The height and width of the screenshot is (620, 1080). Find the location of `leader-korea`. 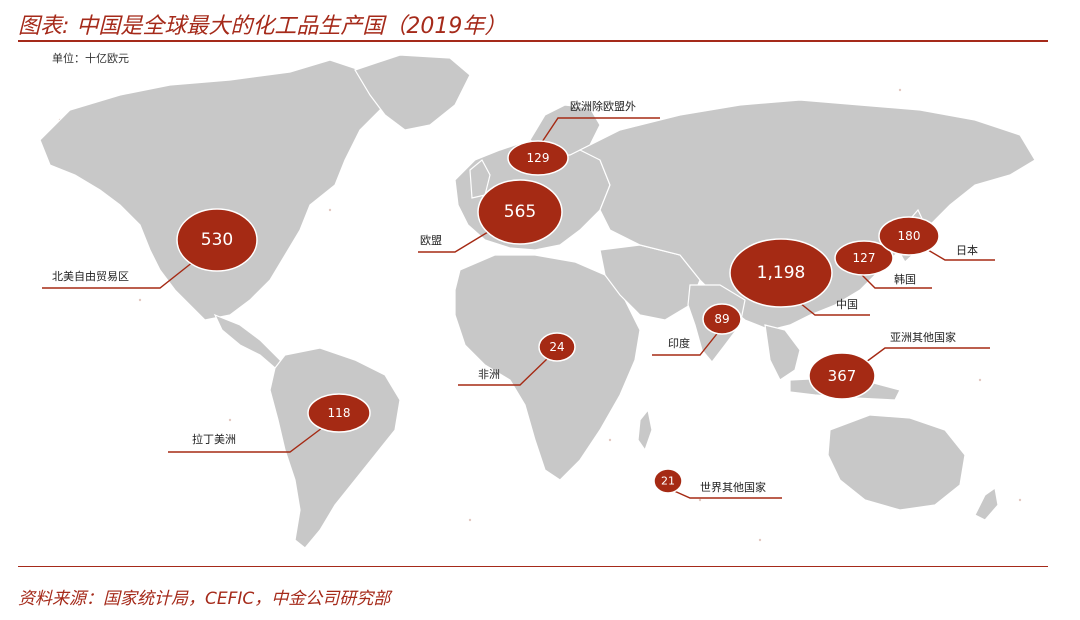

leader-korea is located at coordinates (896, 281).